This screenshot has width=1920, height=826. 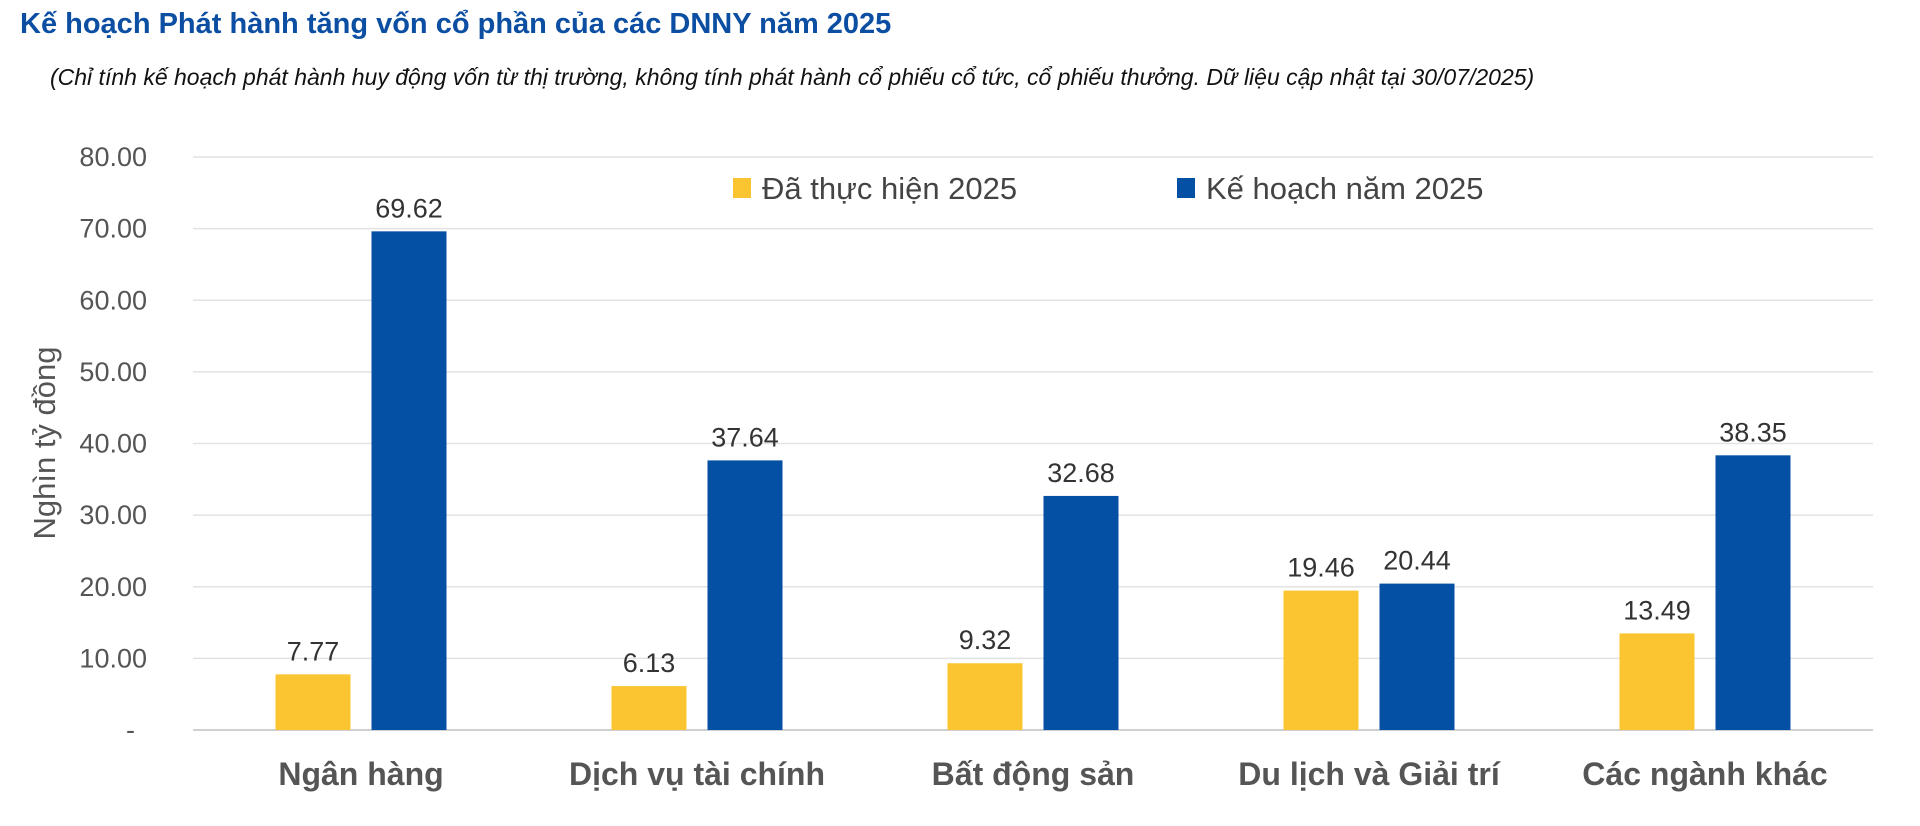 I want to click on x-category-label: Các ngành khác, so click(x=1704, y=774).